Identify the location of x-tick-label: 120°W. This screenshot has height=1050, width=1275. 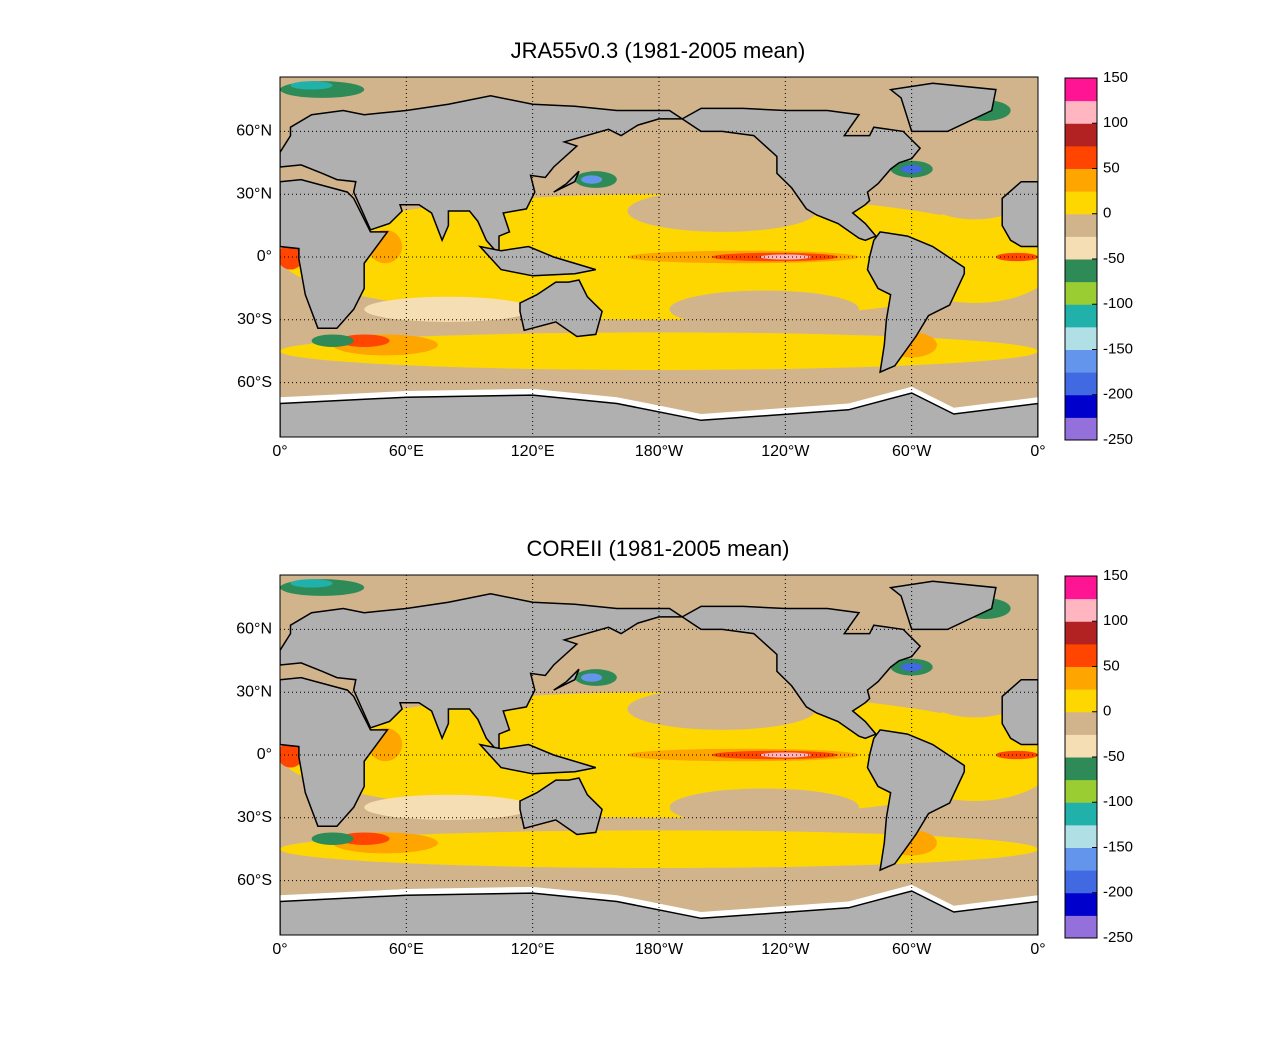
(785, 451).